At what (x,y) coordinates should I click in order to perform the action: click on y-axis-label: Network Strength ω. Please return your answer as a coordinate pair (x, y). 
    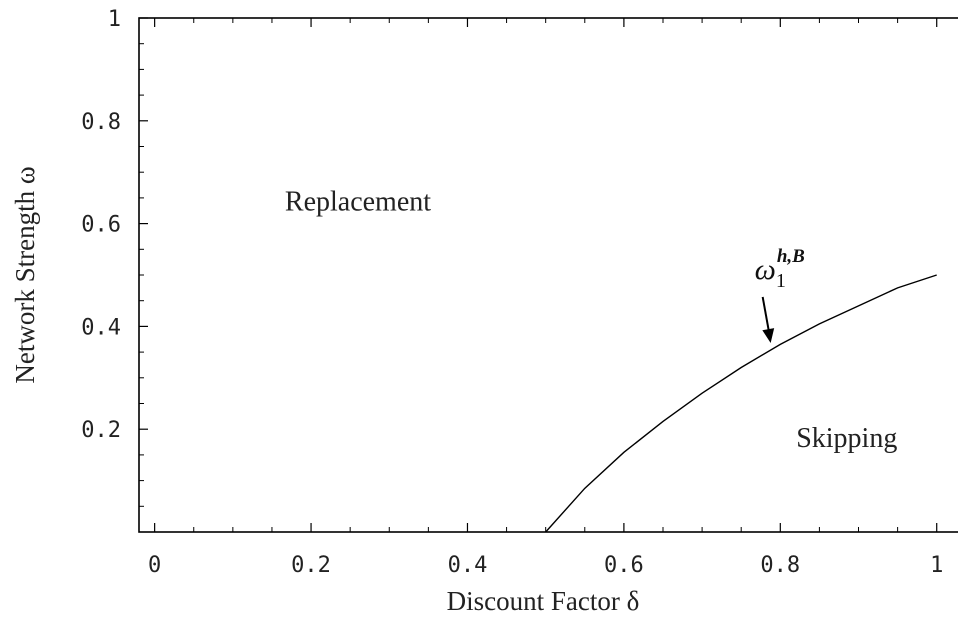
    Looking at the image, I should click on (25, 274).